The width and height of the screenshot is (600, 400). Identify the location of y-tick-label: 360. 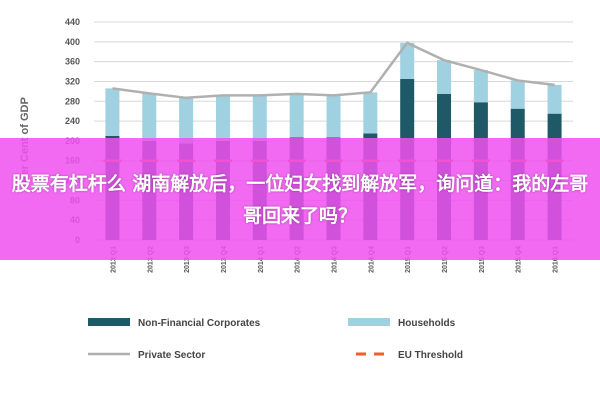
(72, 62).